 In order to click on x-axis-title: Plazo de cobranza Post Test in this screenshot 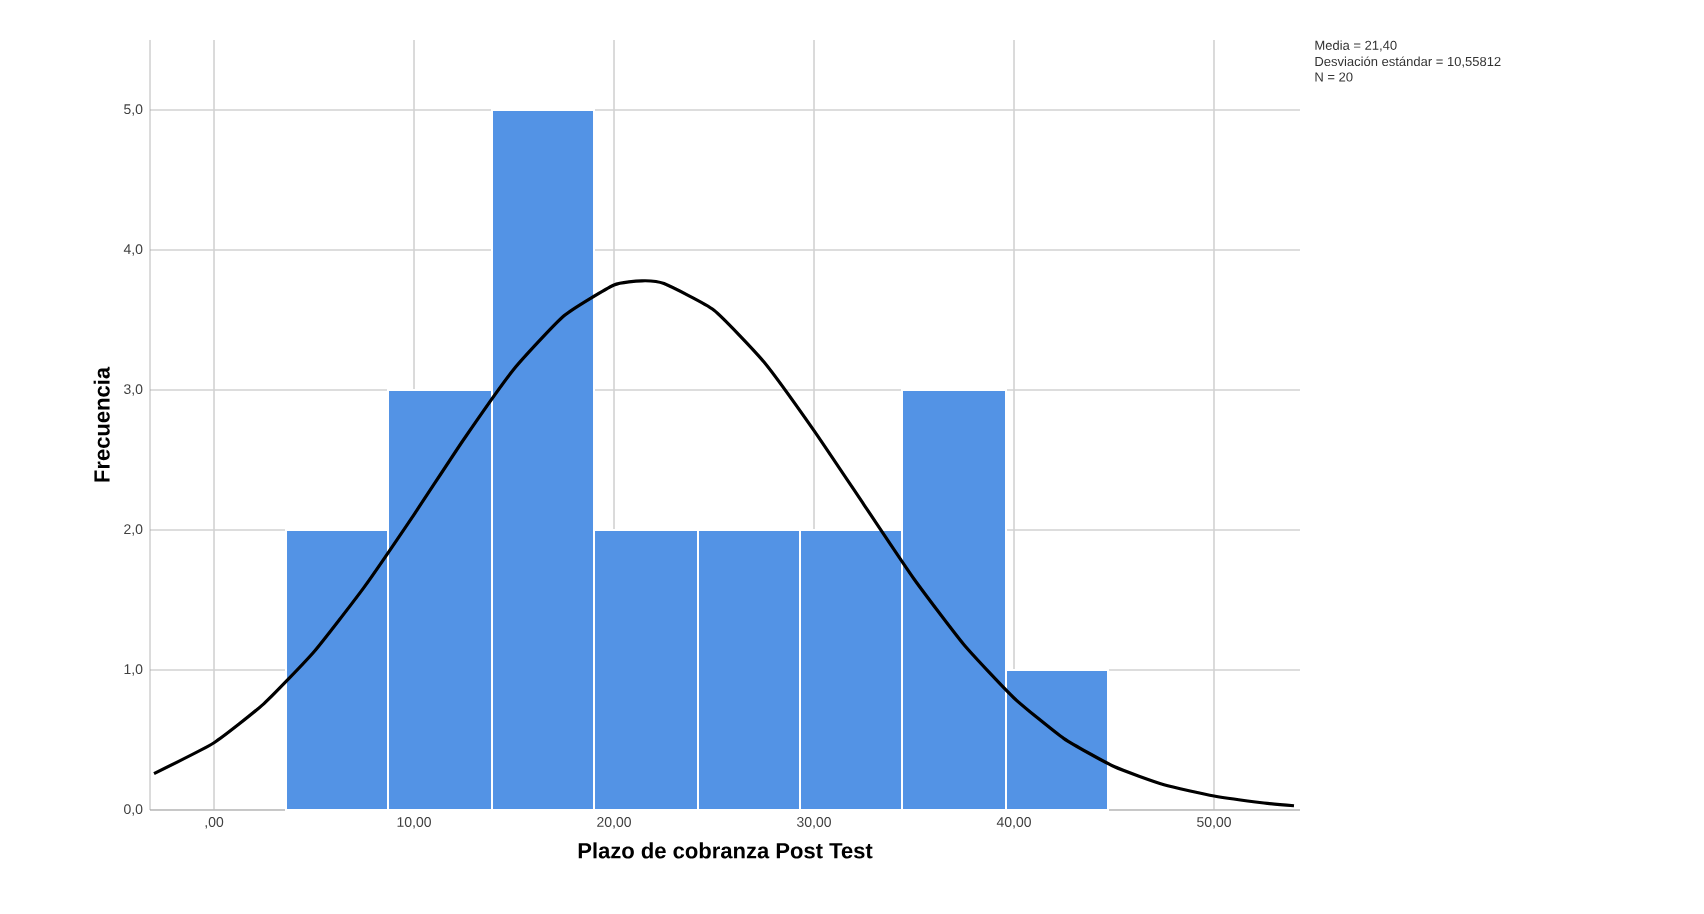, I will do `click(725, 850)`.